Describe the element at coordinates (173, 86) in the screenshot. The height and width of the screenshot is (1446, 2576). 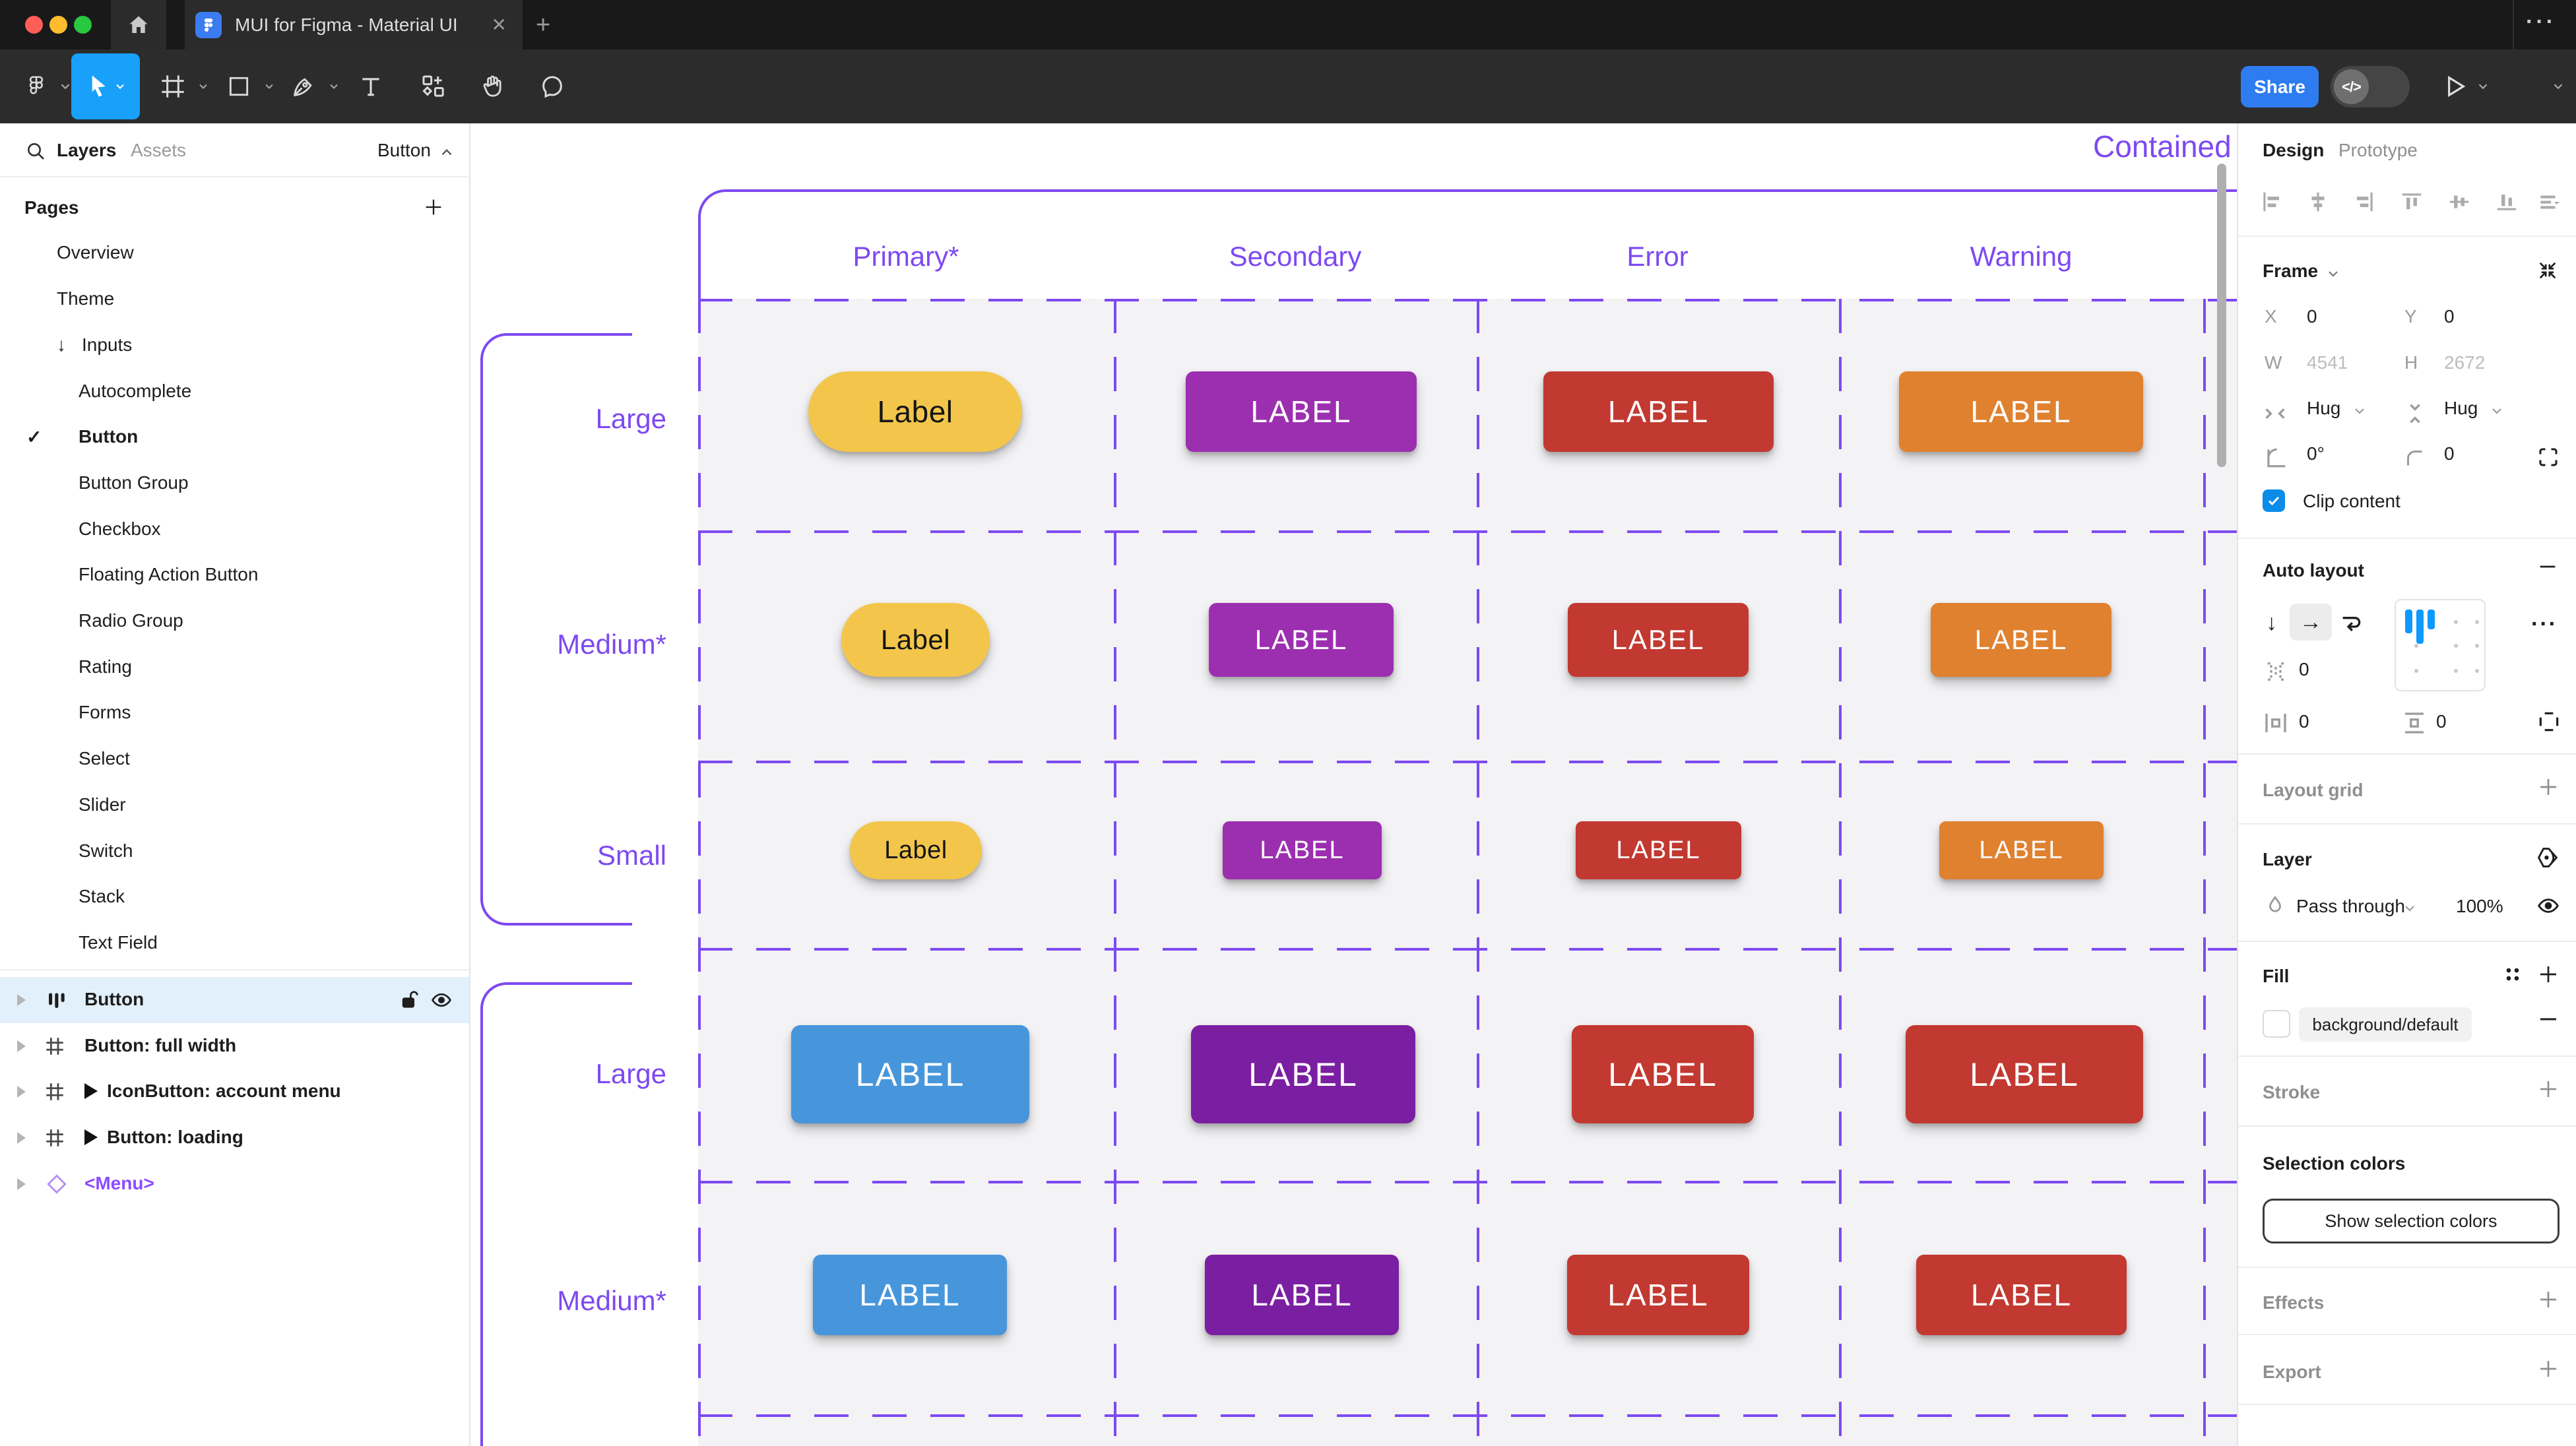
I see `frame-tool-button` at that location.